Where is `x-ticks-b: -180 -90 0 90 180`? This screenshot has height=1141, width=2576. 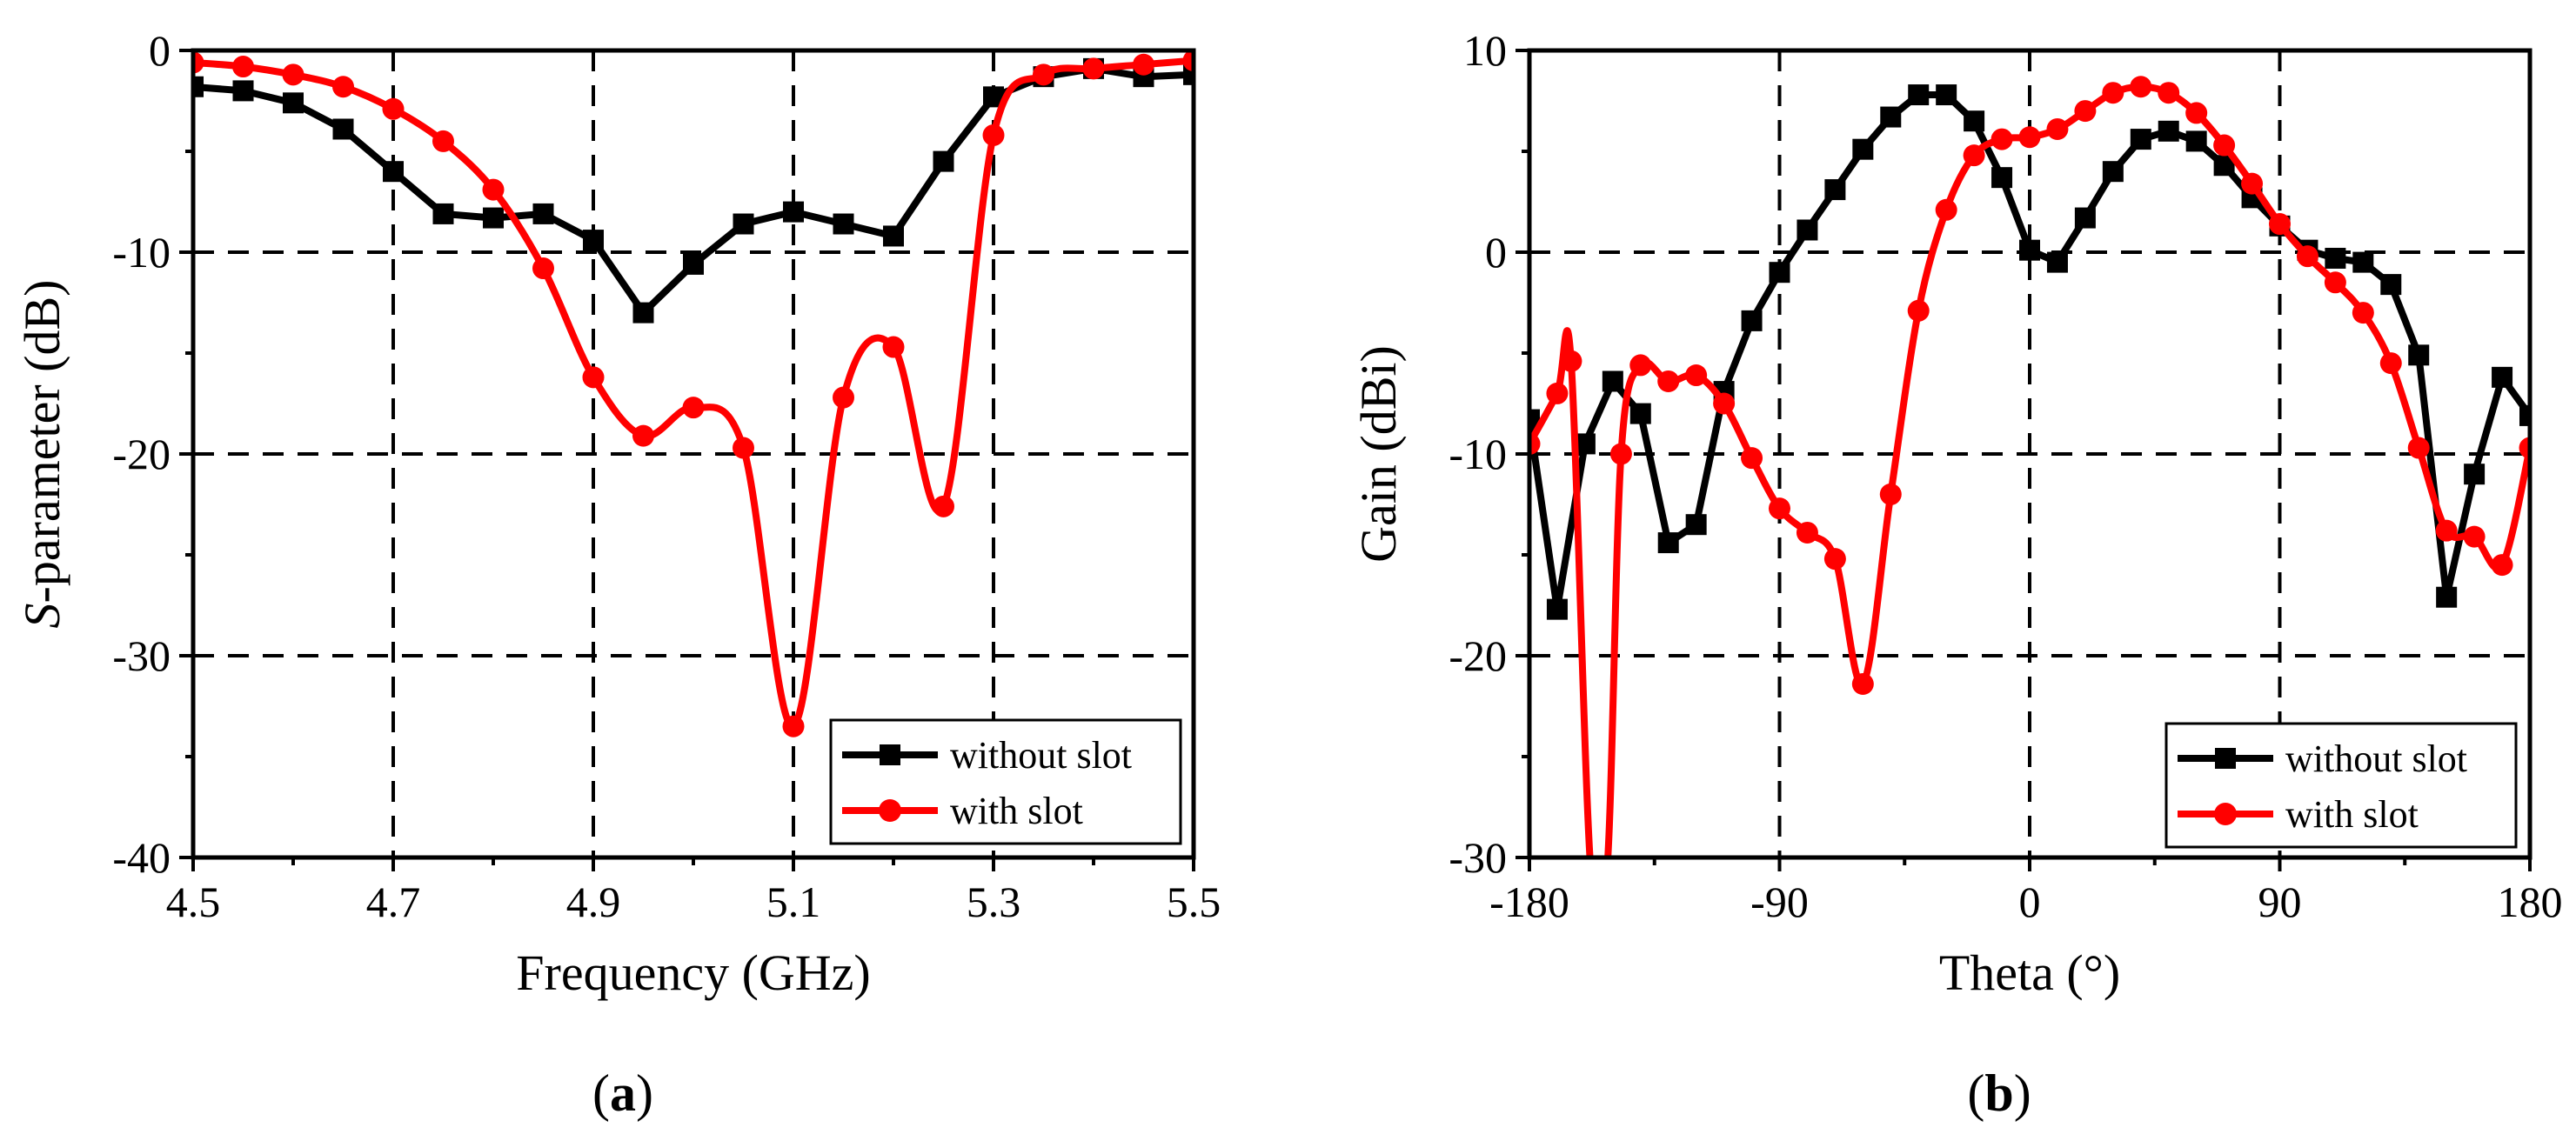
x-ticks-b: -180 -90 0 90 180 is located at coordinates (2026, 891).